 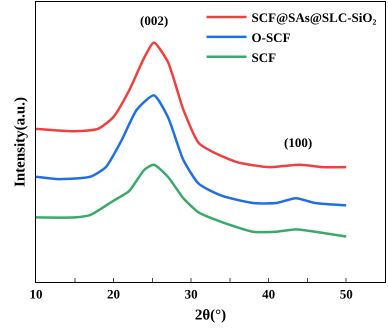 I want to click on x-tick-label: 50, so click(x=346, y=294).